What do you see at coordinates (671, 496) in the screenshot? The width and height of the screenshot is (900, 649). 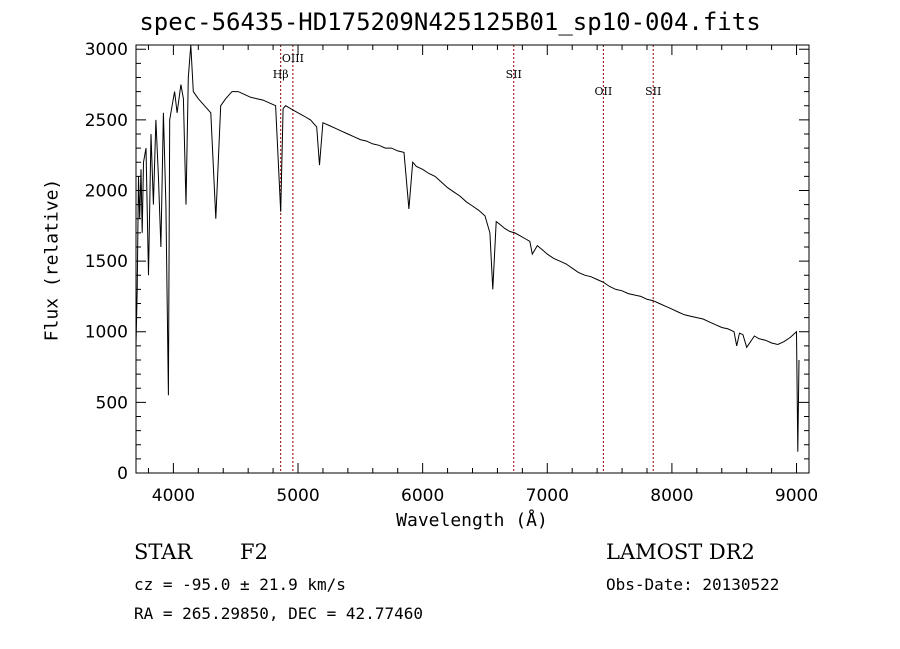 I see `x-tick-label: 8000` at bounding box center [671, 496].